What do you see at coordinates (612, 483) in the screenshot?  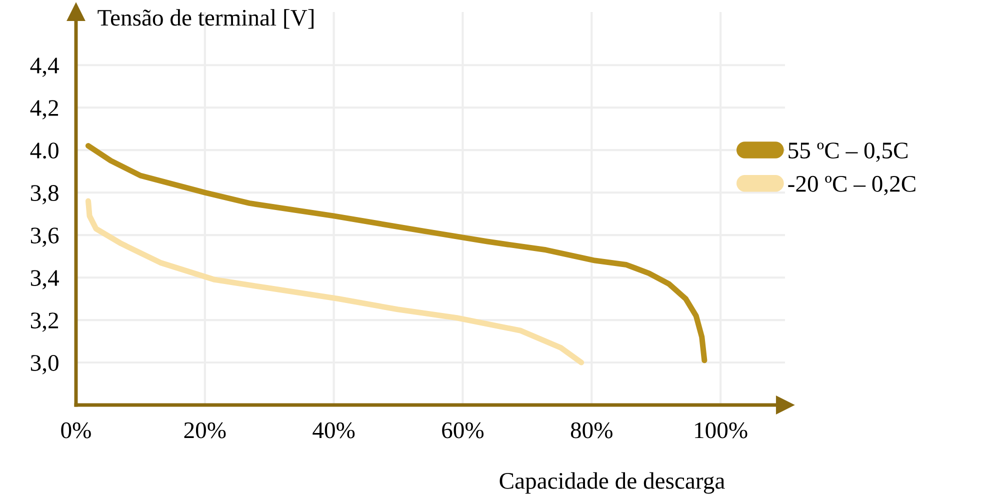 I see `x-axis-title: Capacidade de descarga` at bounding box center [612, 483].